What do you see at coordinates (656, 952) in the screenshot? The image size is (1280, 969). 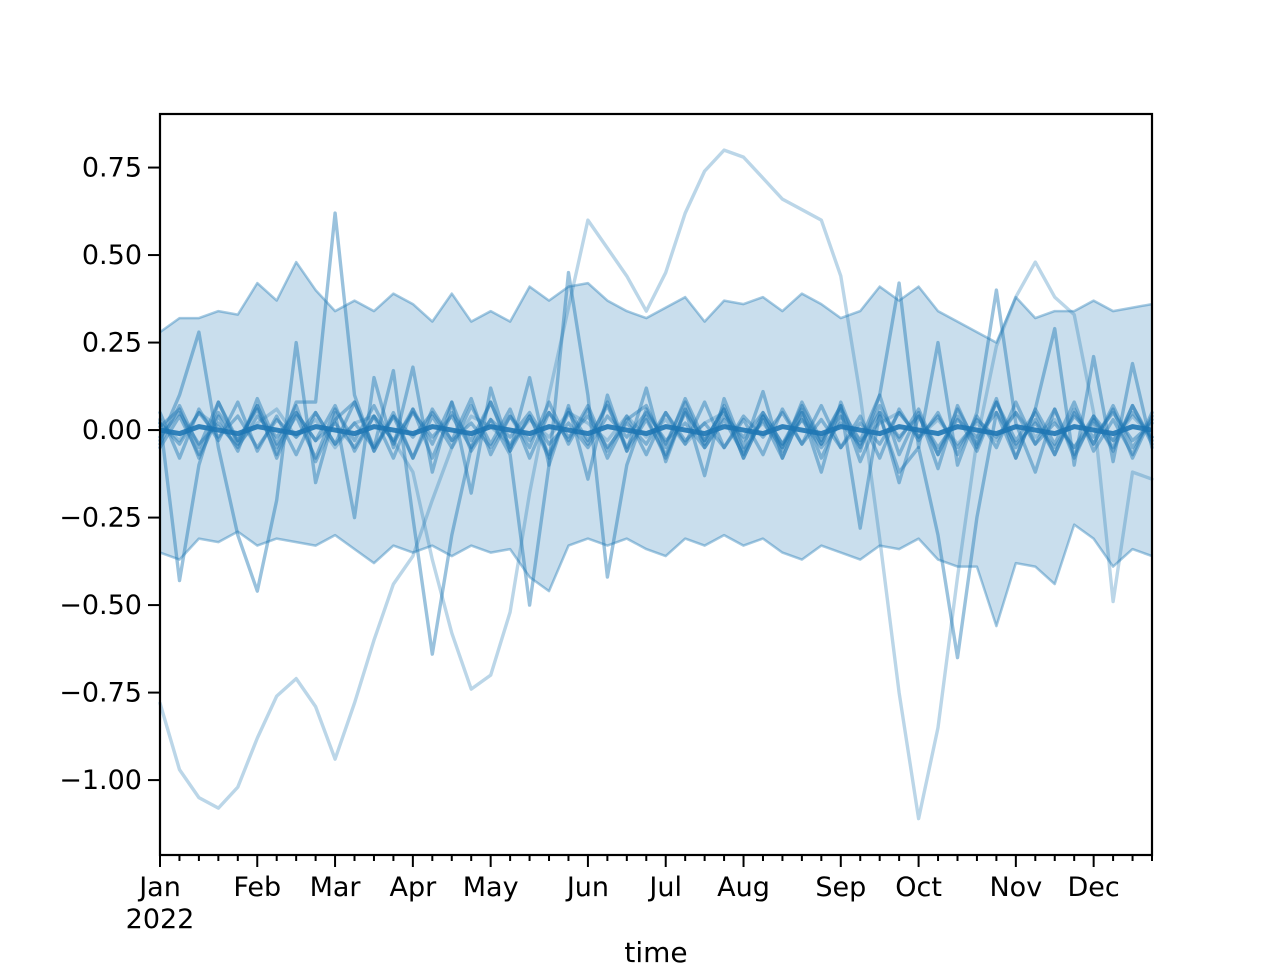 I see `x-axis-title: time` at bounding box center [656, 952].